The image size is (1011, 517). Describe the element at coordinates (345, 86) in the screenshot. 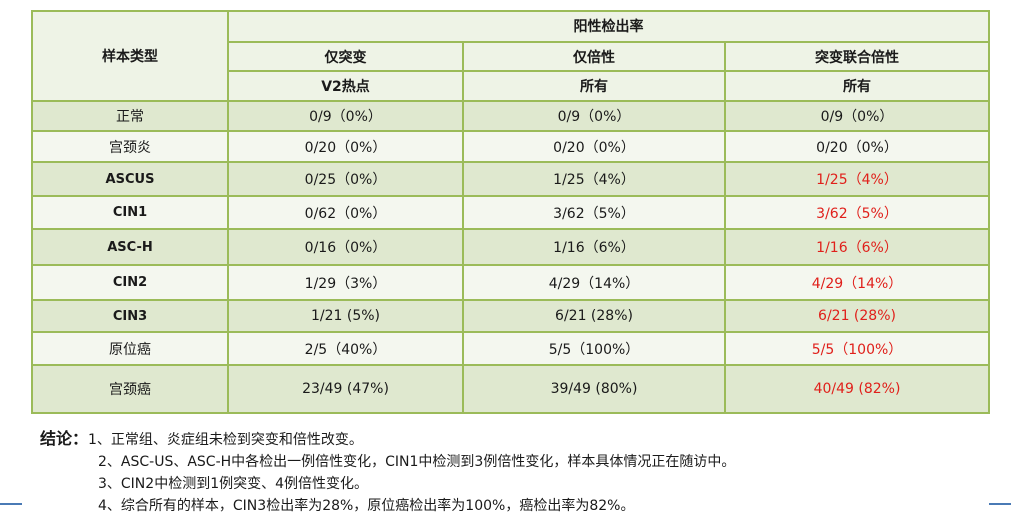

I see `col-sub-mutation-only: V2热点` at that location.